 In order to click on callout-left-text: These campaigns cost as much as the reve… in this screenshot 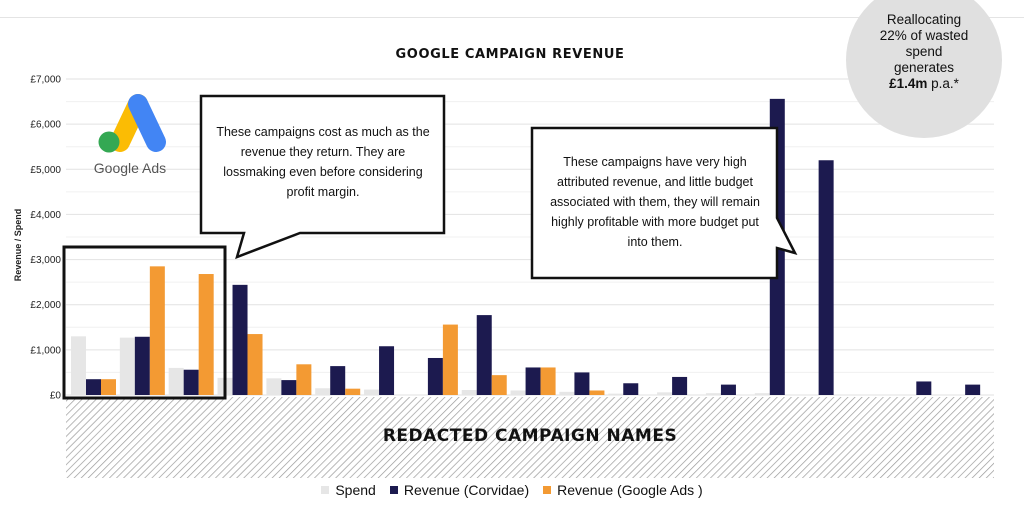, I will do `click(323, 162)`.